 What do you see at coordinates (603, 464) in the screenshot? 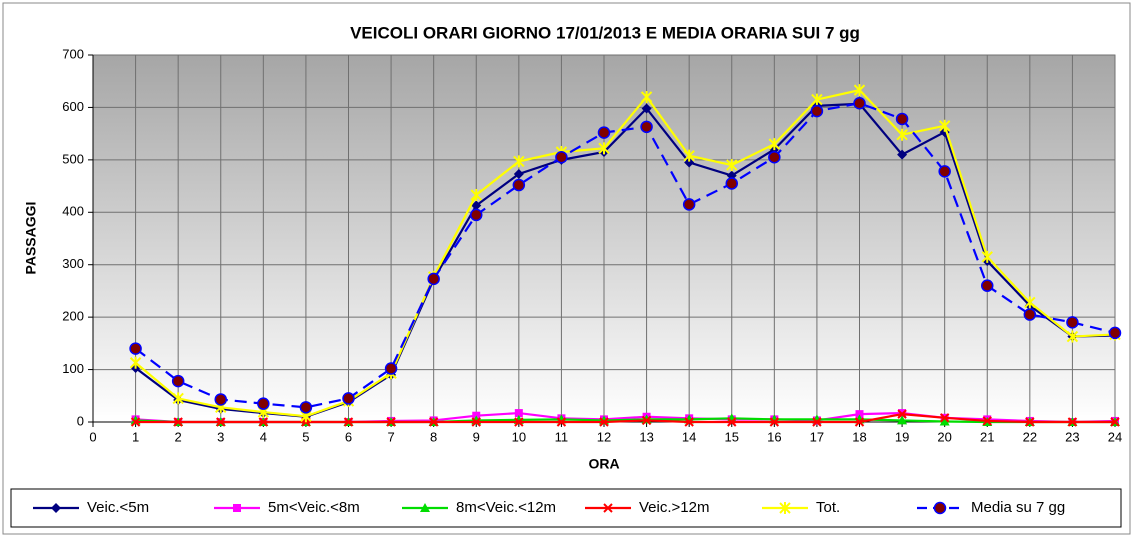
I see `x-axis-label: ORA` at bounding box center [603, 464].